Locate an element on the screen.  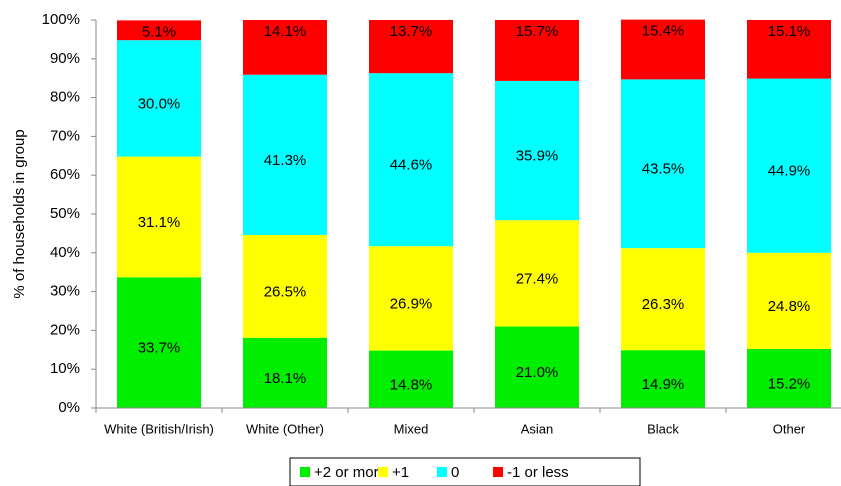
y-tick-label: 0% is located at coordinates (69, 407).